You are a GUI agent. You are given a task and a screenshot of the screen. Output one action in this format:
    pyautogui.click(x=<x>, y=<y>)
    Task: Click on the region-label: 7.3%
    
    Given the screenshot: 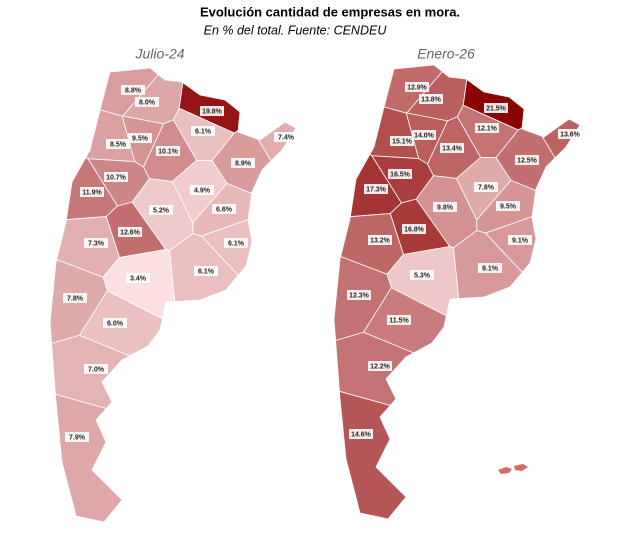 What is the action you would take?
    pyautogui.click(x=96, y=243)
    